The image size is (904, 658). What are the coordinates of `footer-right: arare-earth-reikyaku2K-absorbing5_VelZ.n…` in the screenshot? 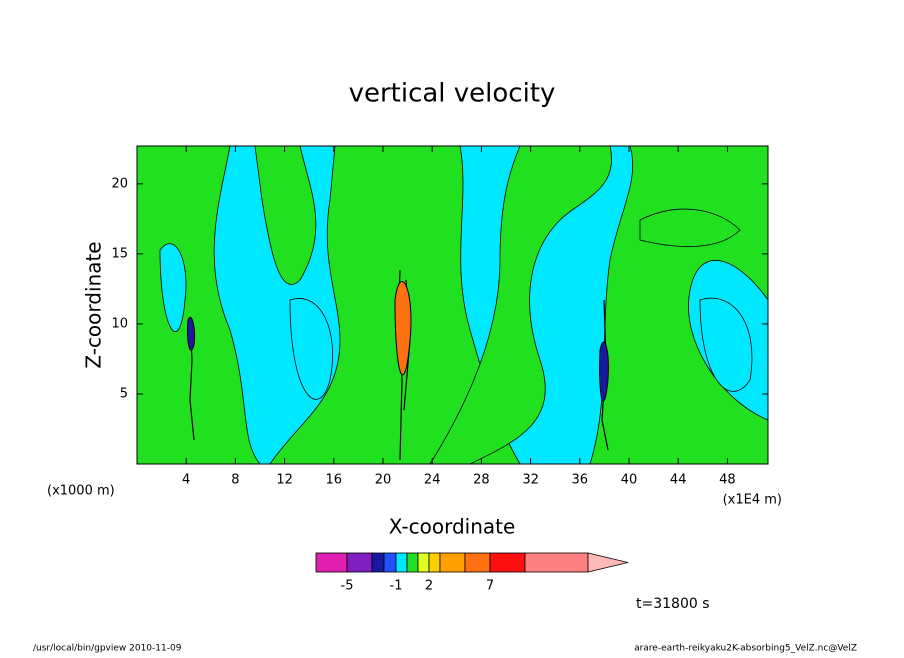 It's located at (745, 649).